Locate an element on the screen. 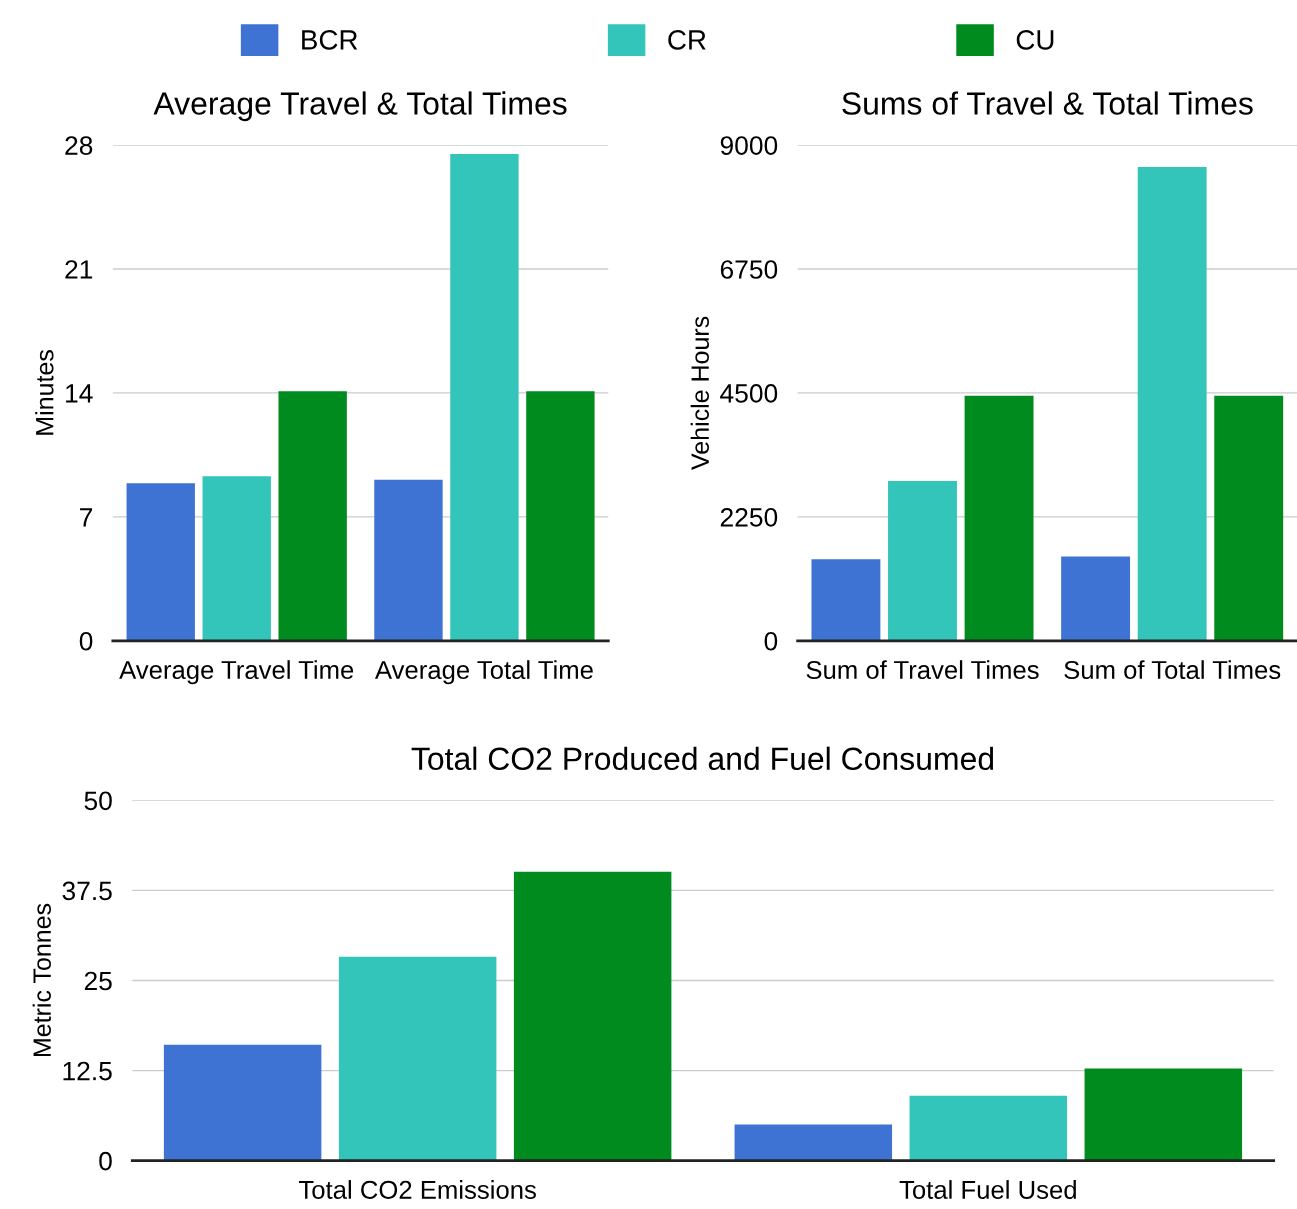  y-tick-label: 4500 is located at coordinates (749, 393).